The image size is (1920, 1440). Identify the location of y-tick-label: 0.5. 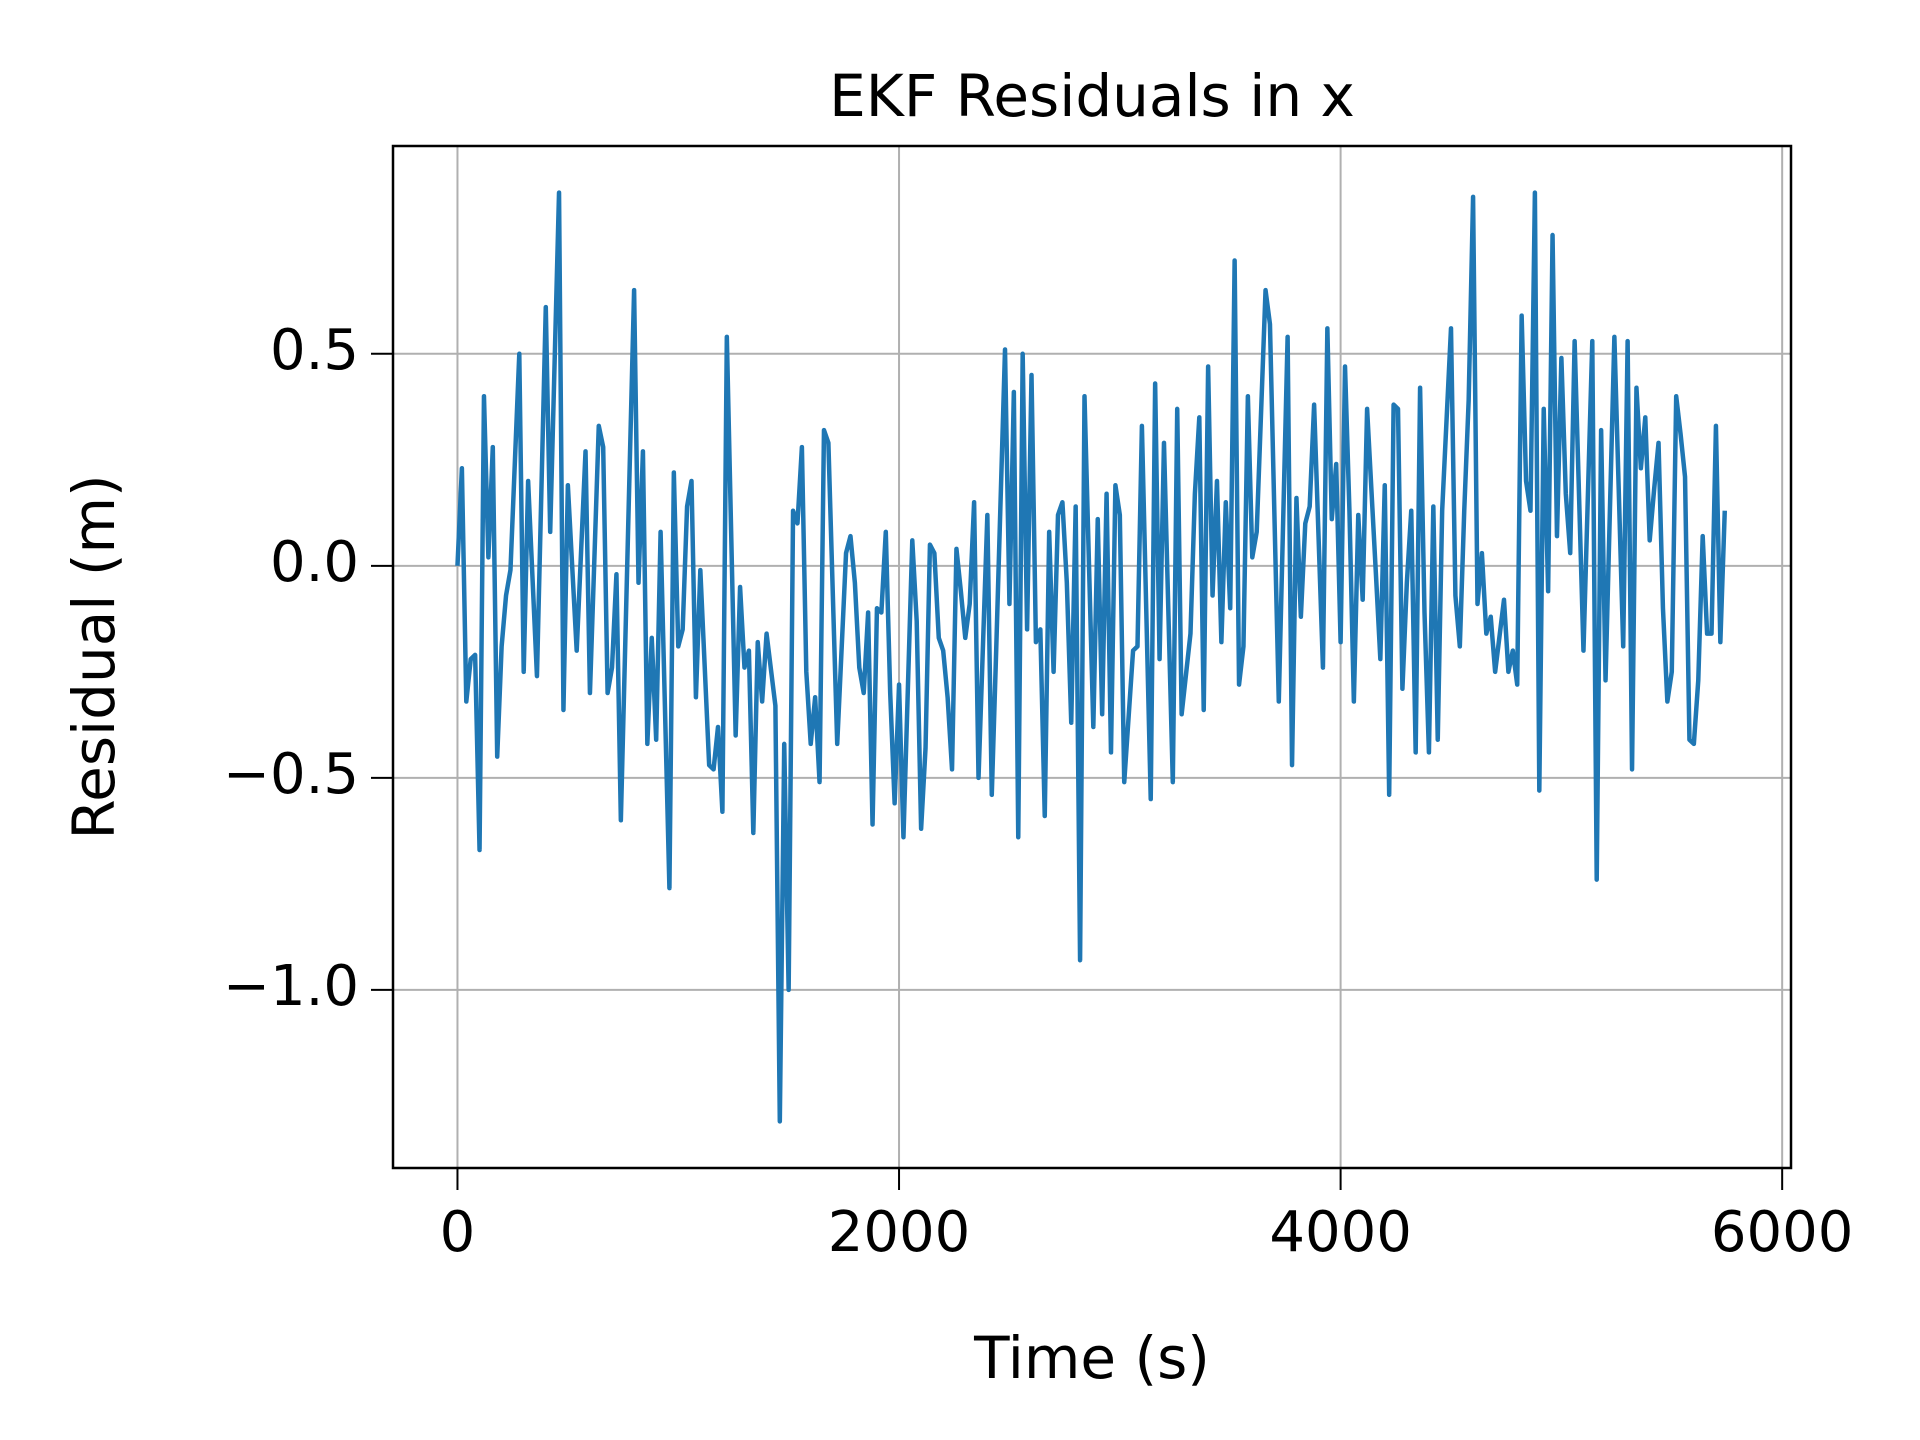
(314, 350).